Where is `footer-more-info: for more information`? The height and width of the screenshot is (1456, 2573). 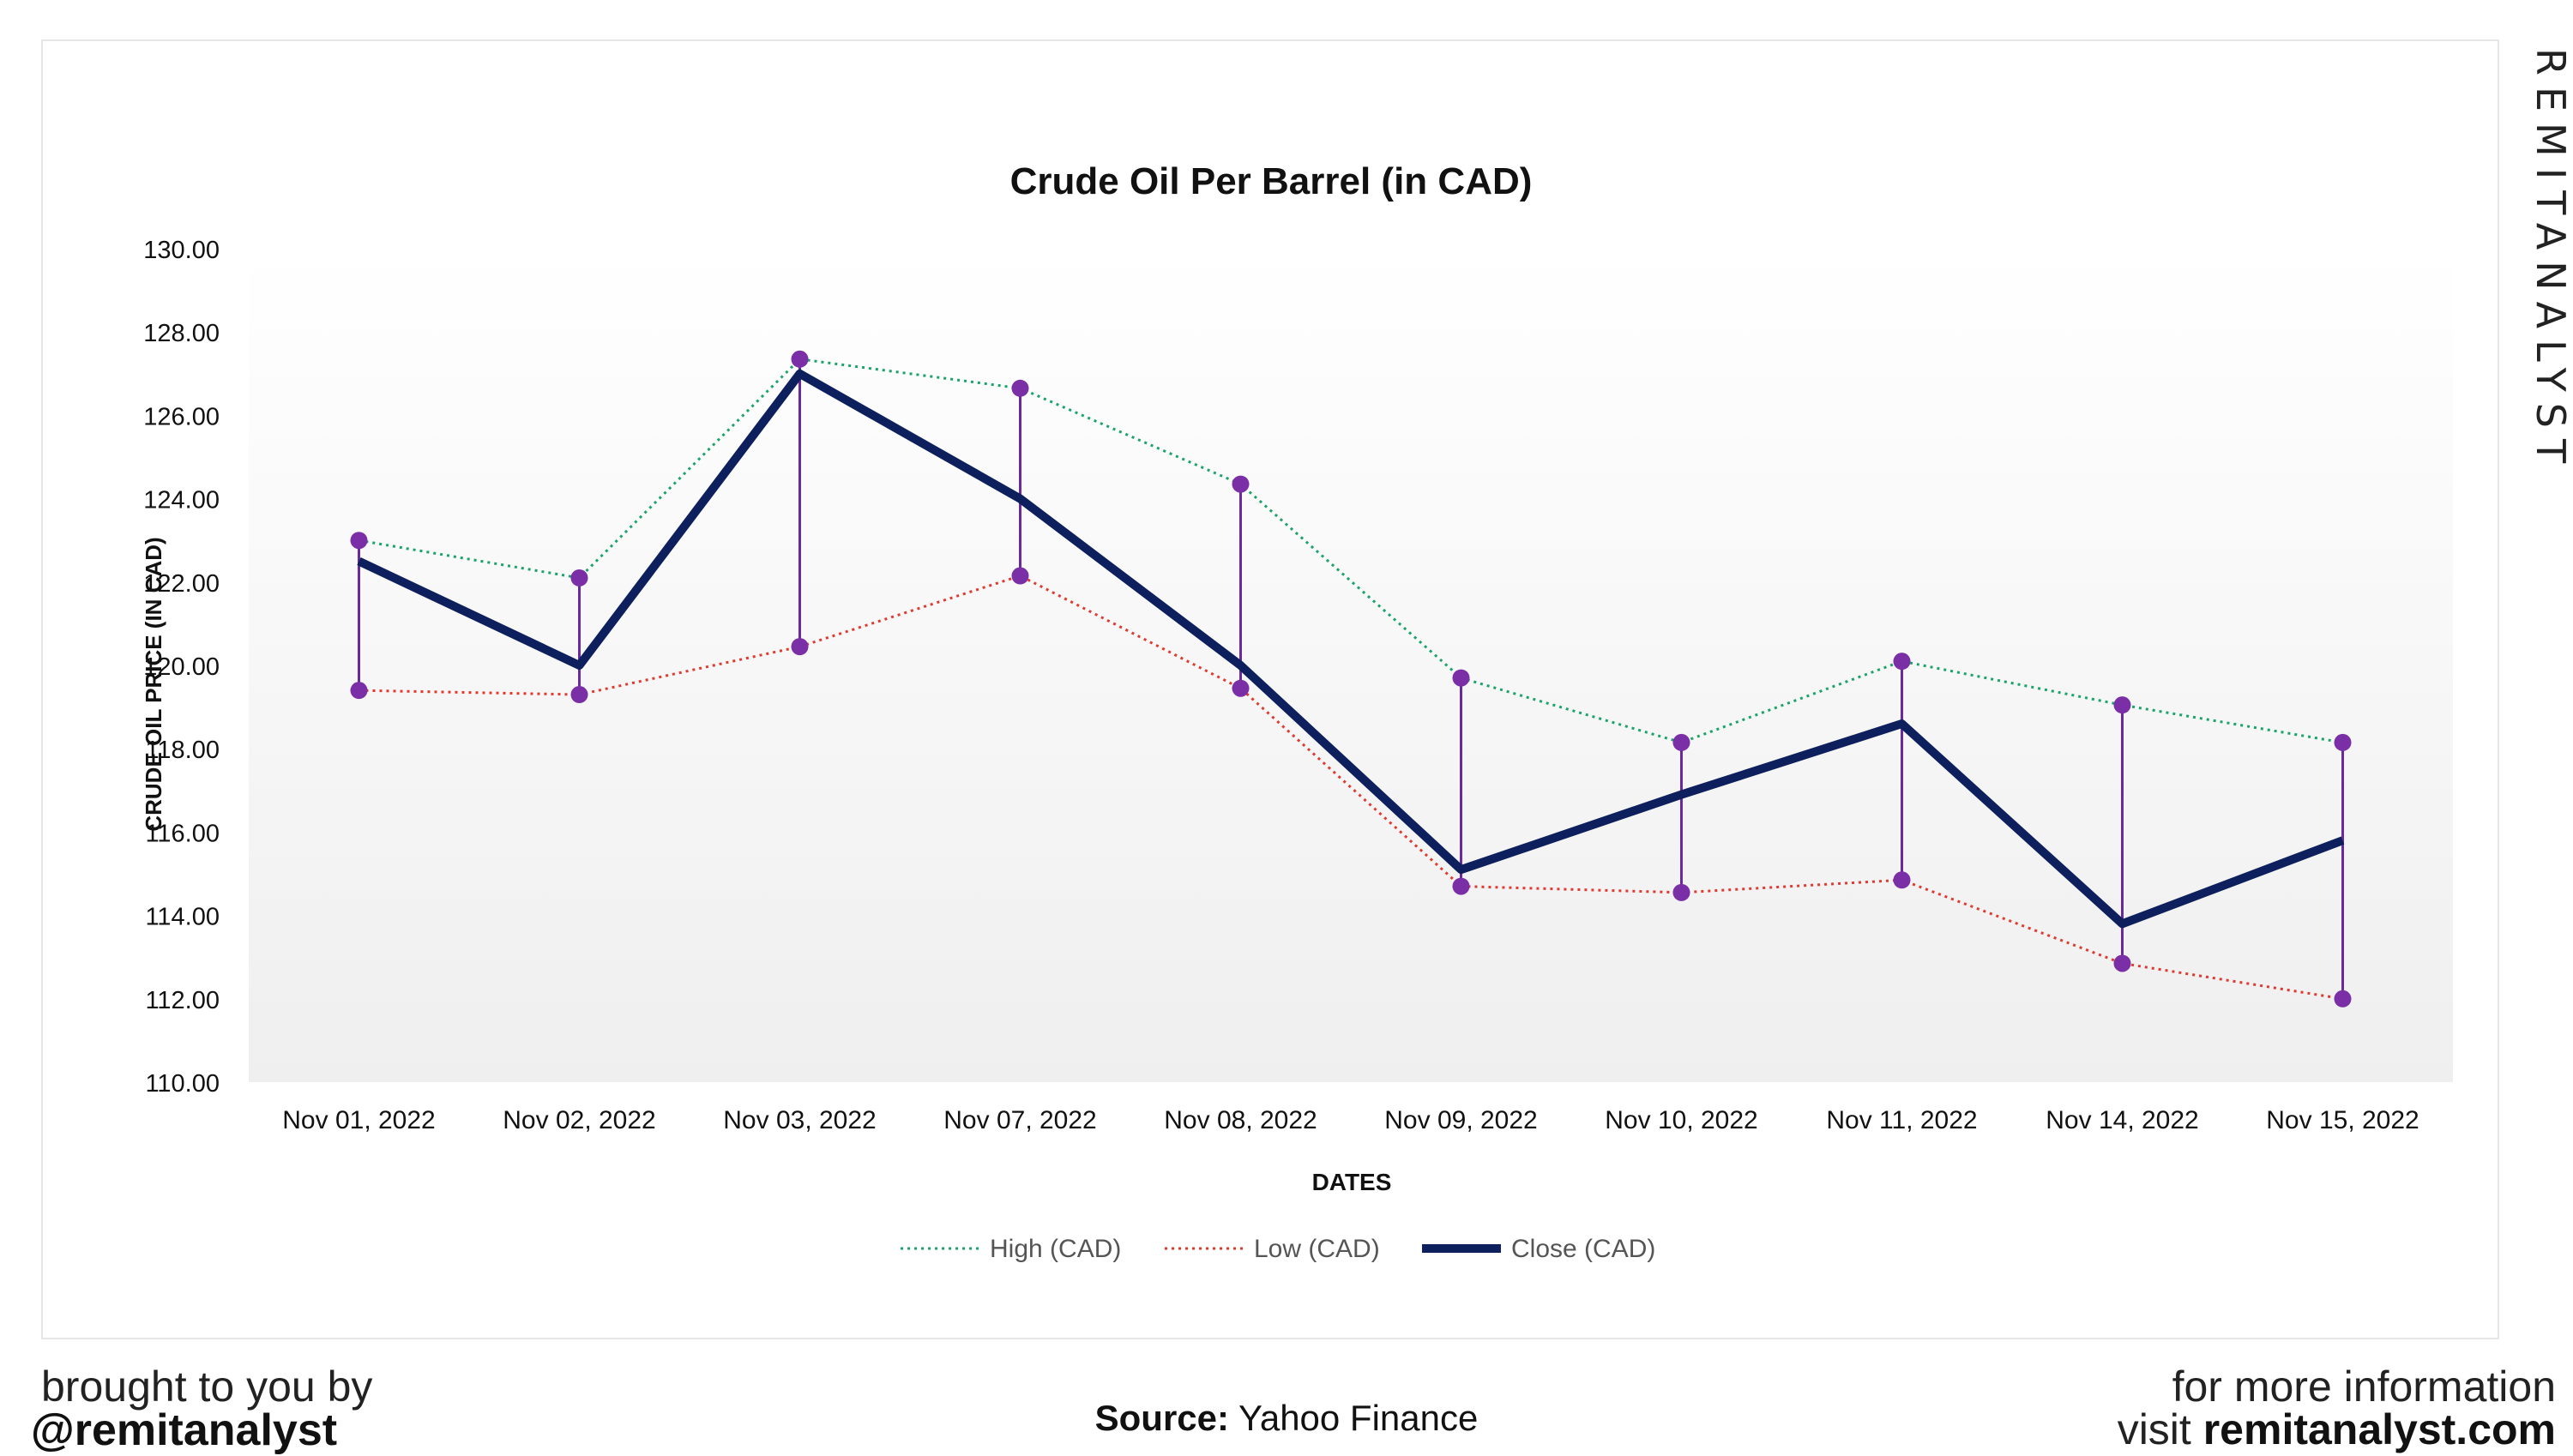
footer-more-info: for more information is located at coordinates (2364, 1387).